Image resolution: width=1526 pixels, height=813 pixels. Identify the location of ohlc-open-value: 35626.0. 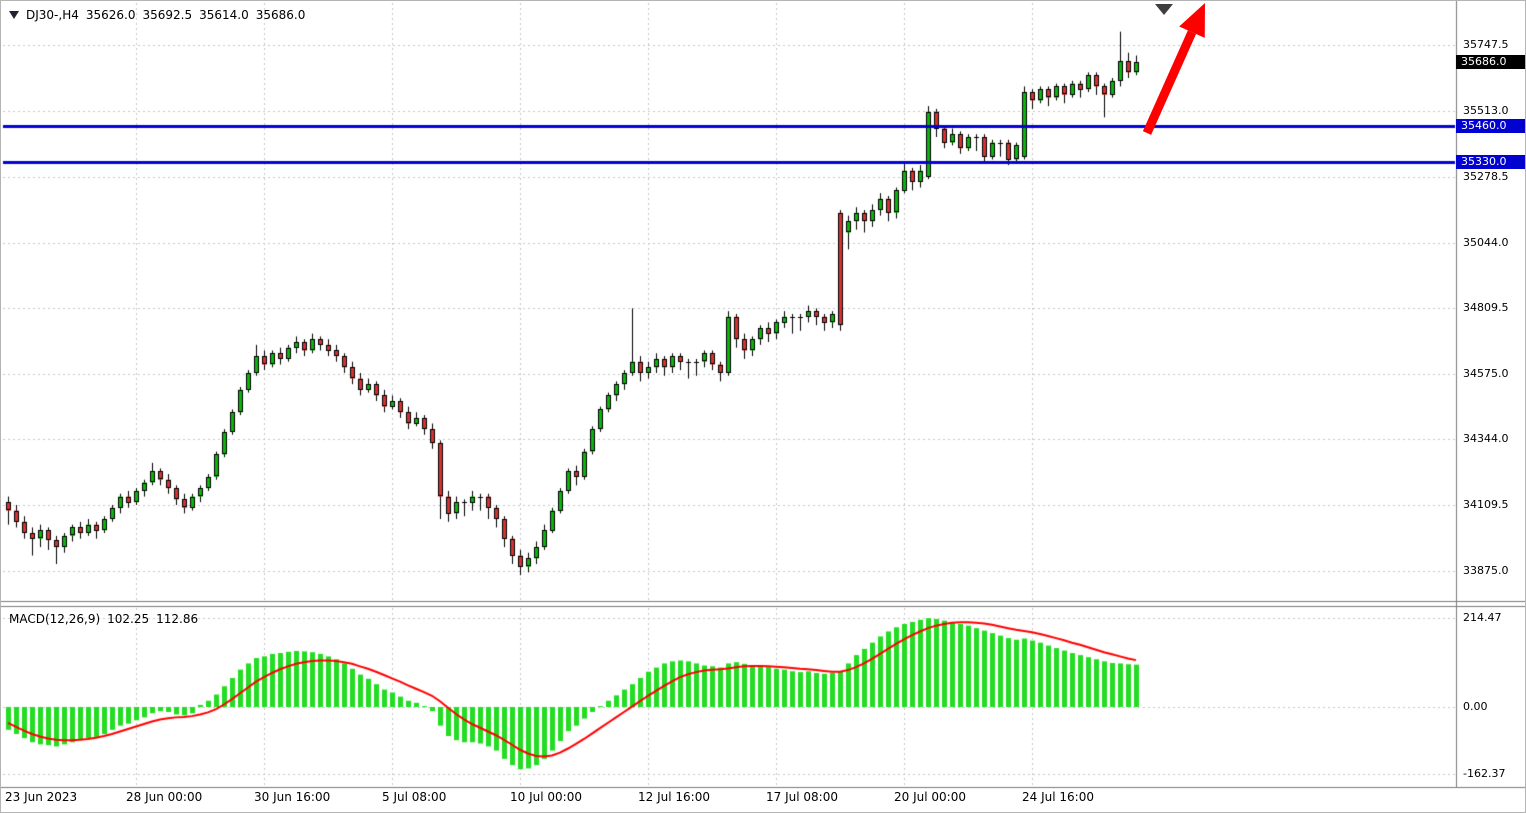
(110, 15).